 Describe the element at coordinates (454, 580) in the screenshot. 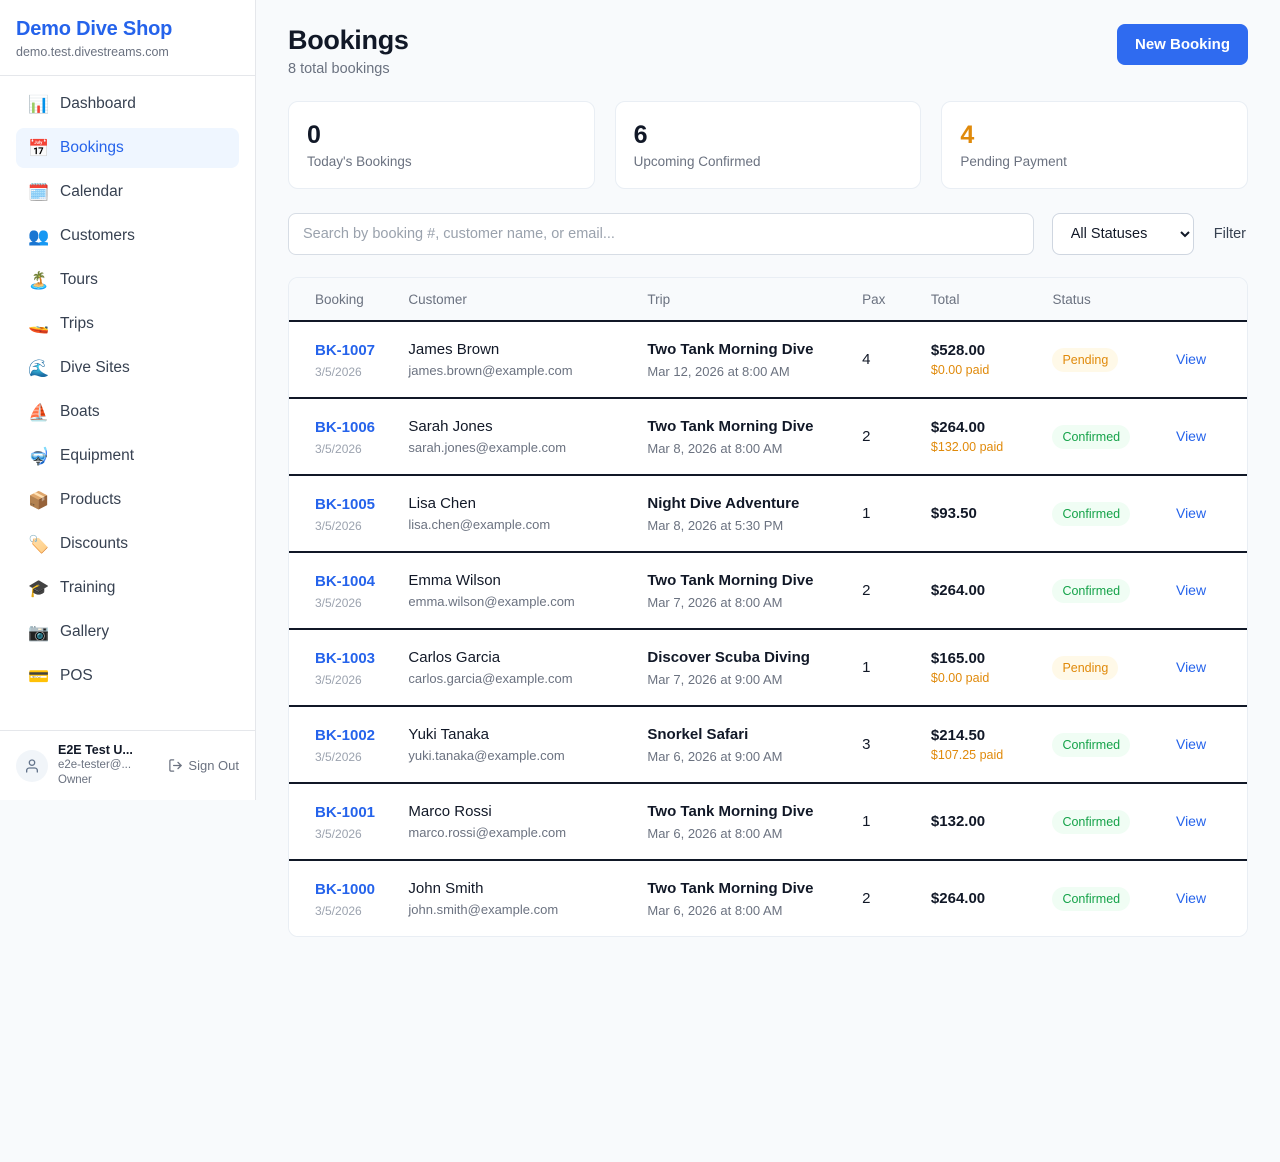

I see `customer-name: Emma Wilson` at that location.